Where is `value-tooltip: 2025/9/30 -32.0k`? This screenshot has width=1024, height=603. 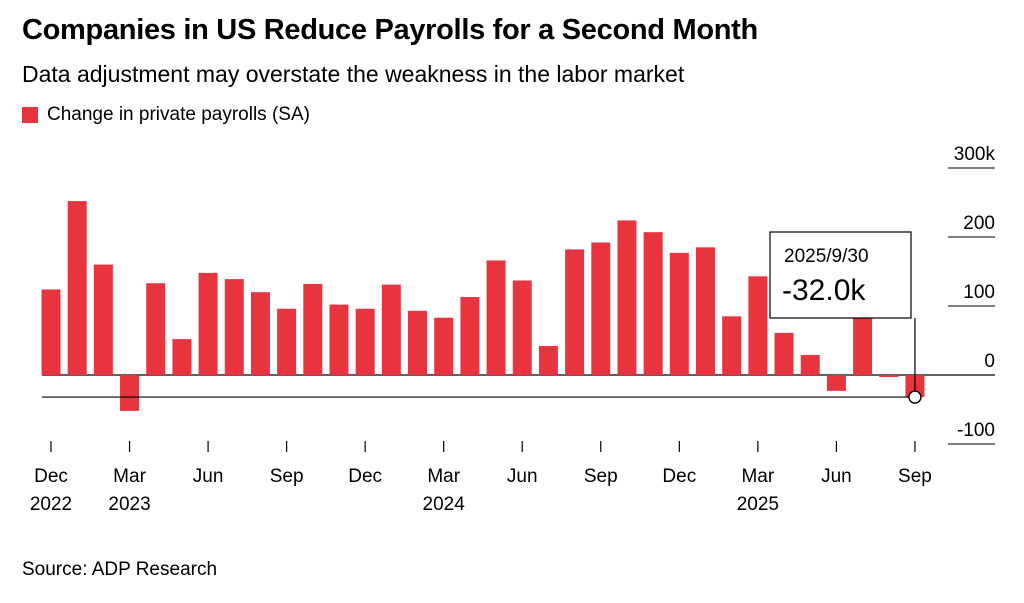
value-tooltip: 2025/9/30 -32.0k is located at coordinates (845, 317).